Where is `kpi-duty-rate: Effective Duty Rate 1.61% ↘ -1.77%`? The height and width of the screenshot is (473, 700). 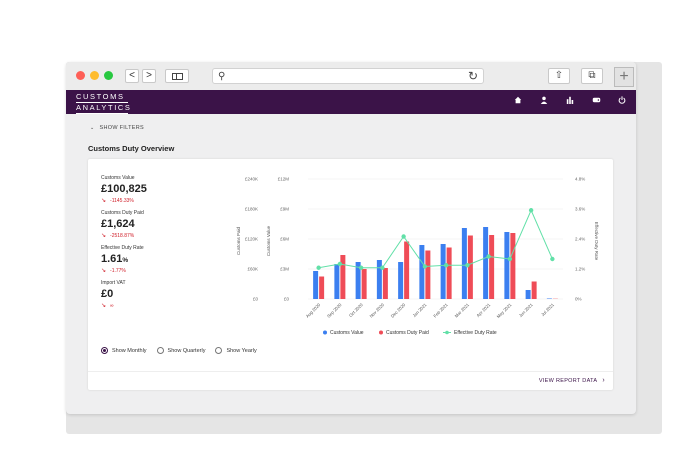 kpi-duty-rate: Effective Duty Rate 1.61% ↘ -1.77% is located at coordinates (122, 259).